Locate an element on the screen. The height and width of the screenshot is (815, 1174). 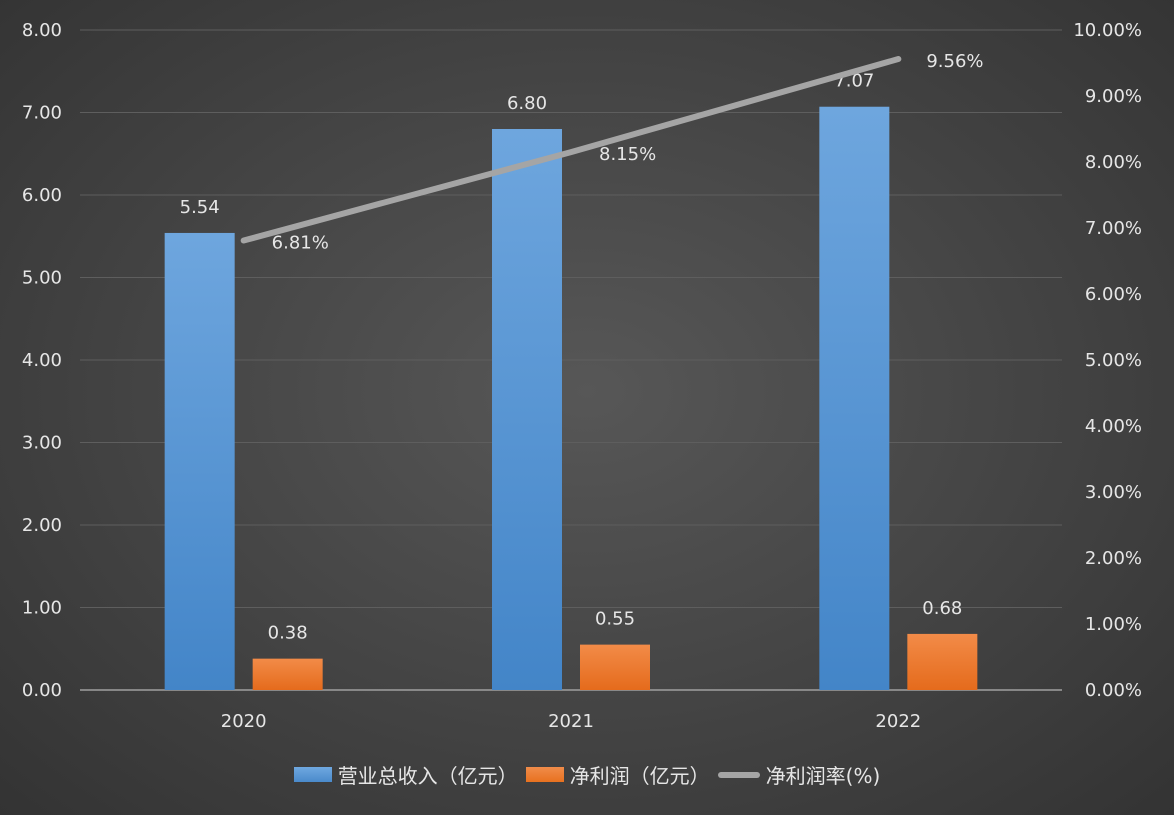
net-margin-label: 8.15% is located at coordinates (627, 154).